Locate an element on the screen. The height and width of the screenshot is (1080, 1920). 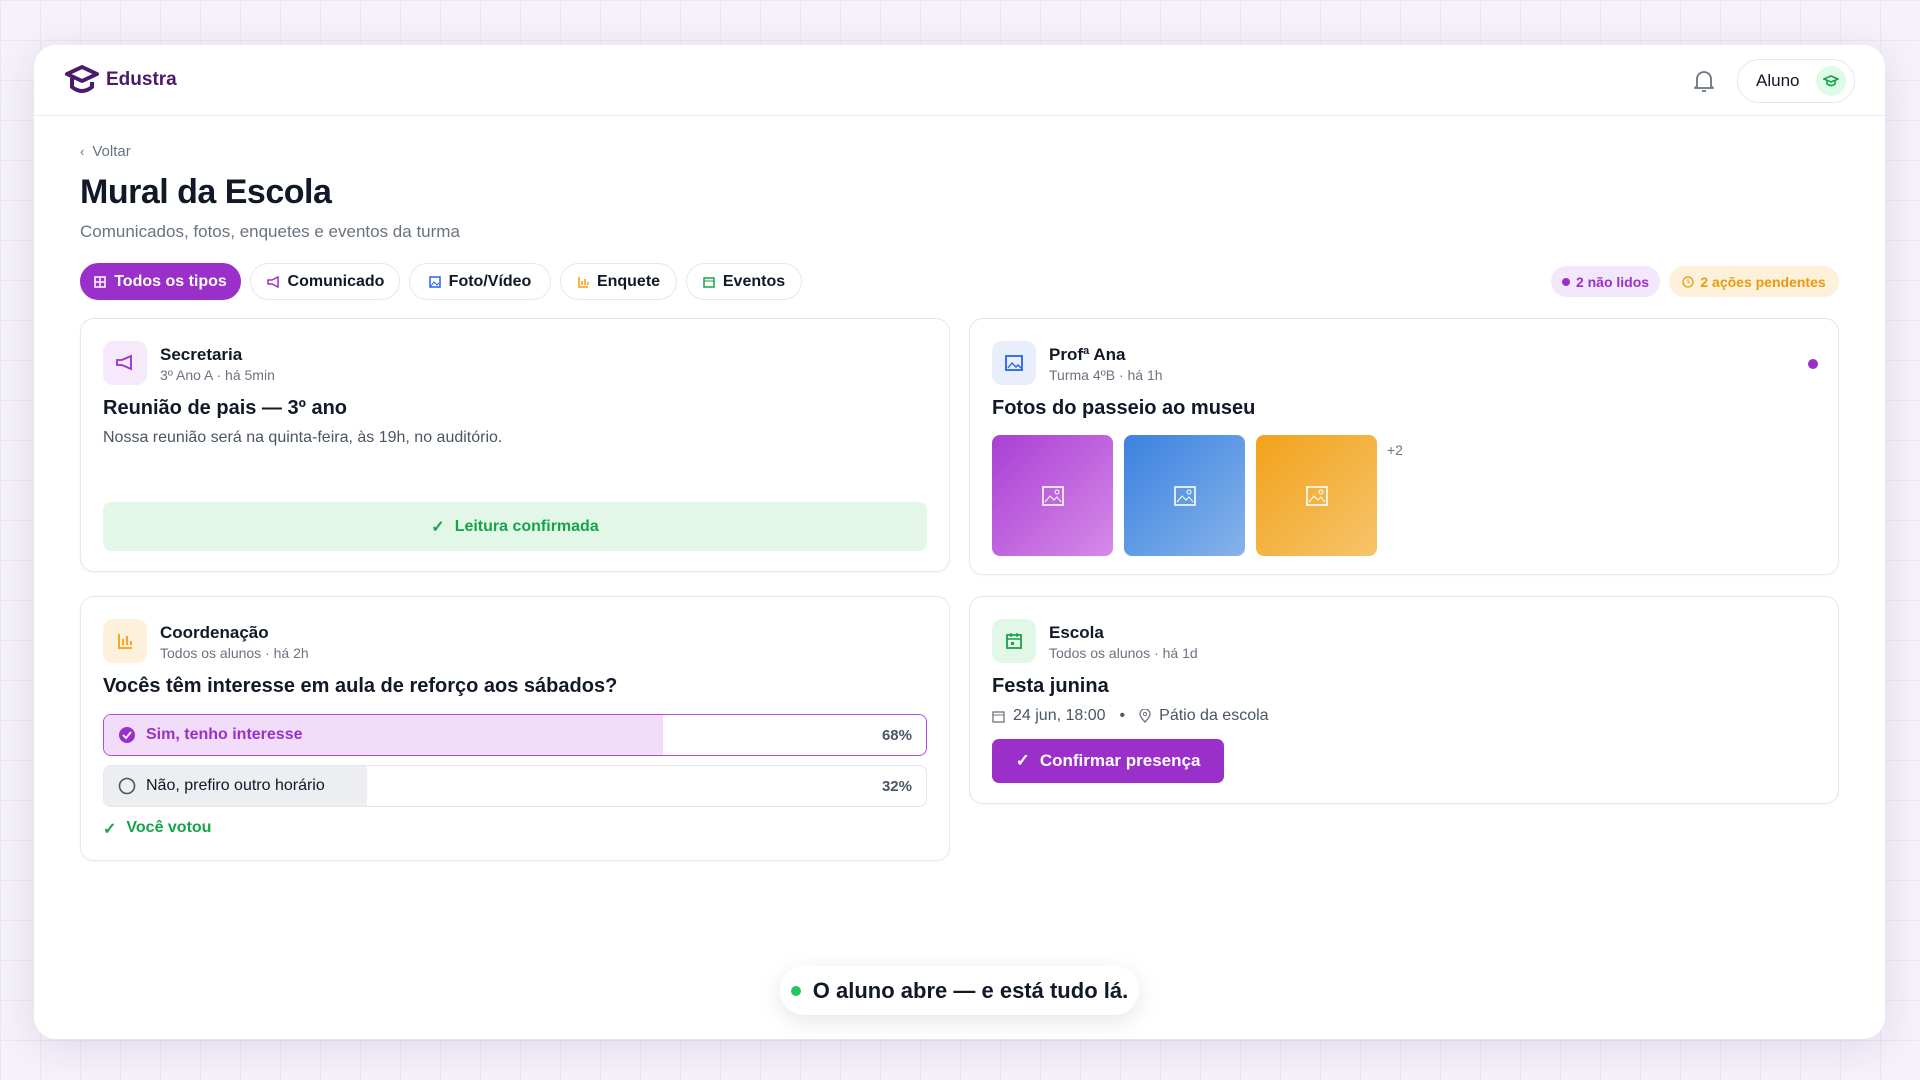
filter-label: Foto/Vídeo is located at coordinates (490, 281).